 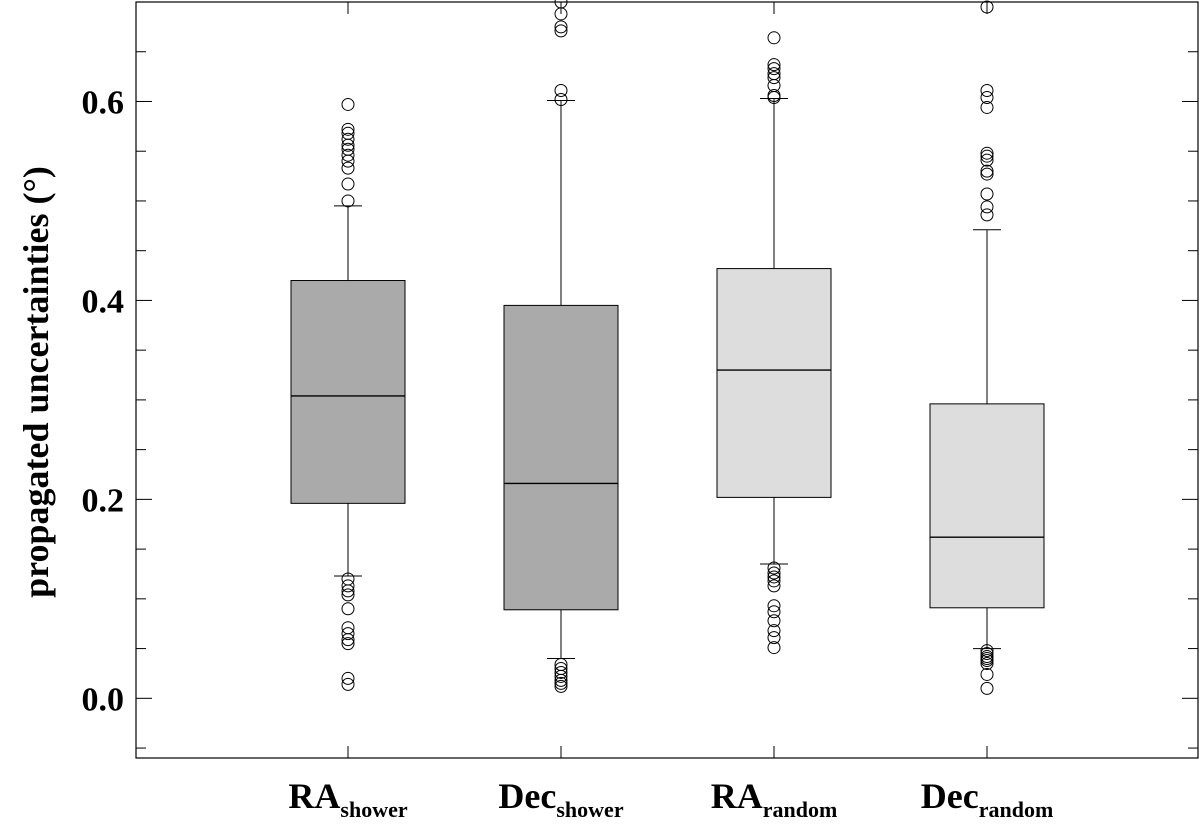 What do you see at coordinates (987, 799) in the screenshot?
I see `x-category-label: Decrandom` at bounding box center [987, 799].